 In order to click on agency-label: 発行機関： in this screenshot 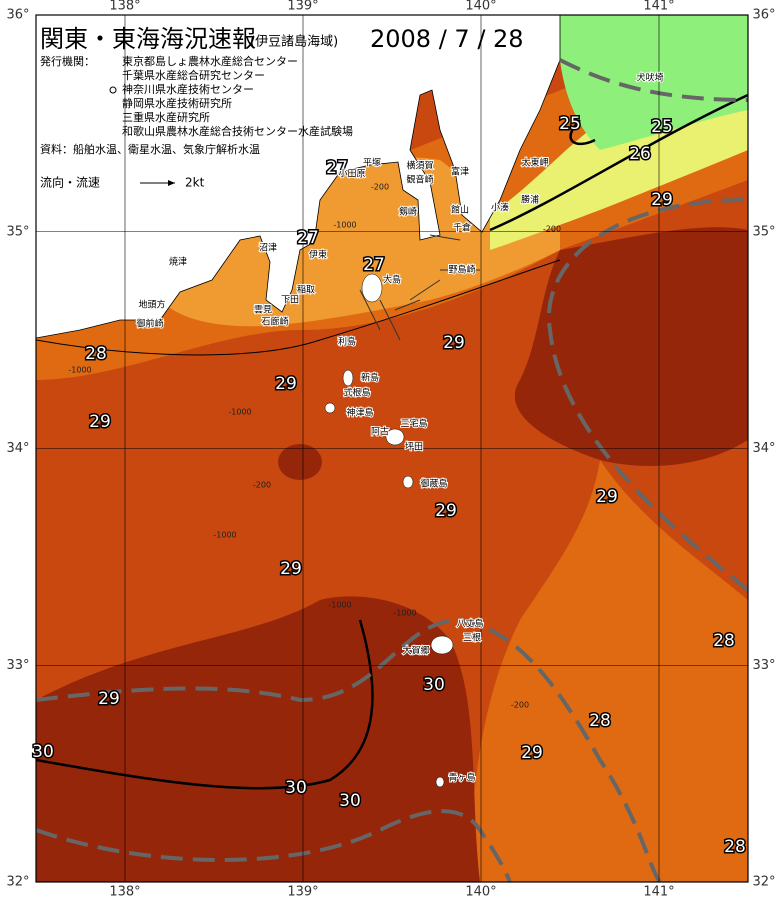, I will do `click(67, 61)`.